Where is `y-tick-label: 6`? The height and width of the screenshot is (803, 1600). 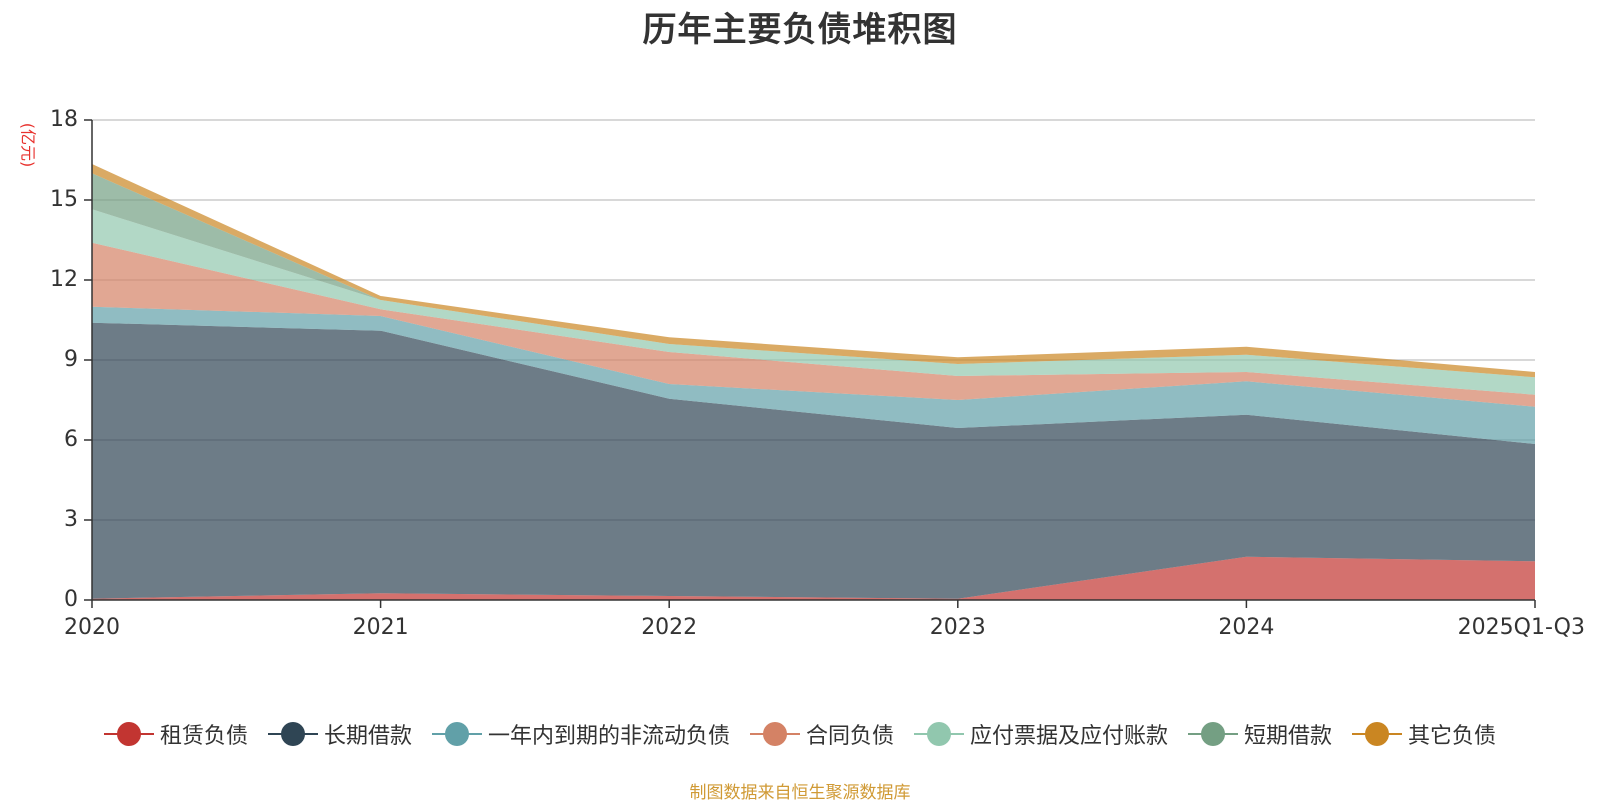 y-tick-label: 6 is located at coordinates (71, 439).